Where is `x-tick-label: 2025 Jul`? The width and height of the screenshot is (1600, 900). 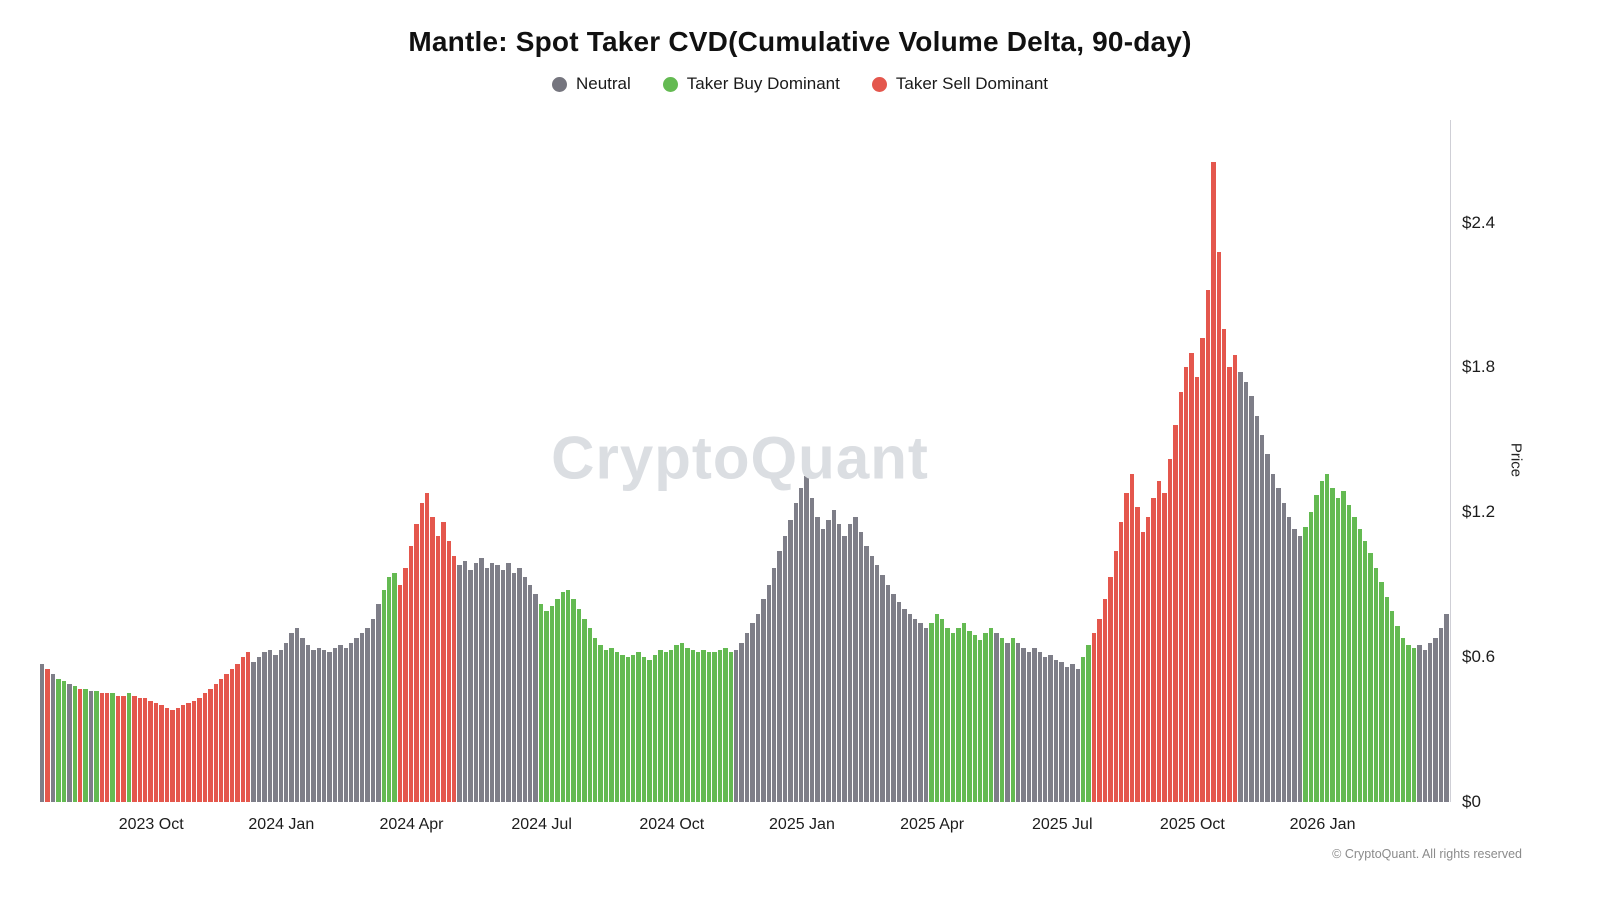
x-tick-label: 2025 Jul is located at coordinates (1062, 824).